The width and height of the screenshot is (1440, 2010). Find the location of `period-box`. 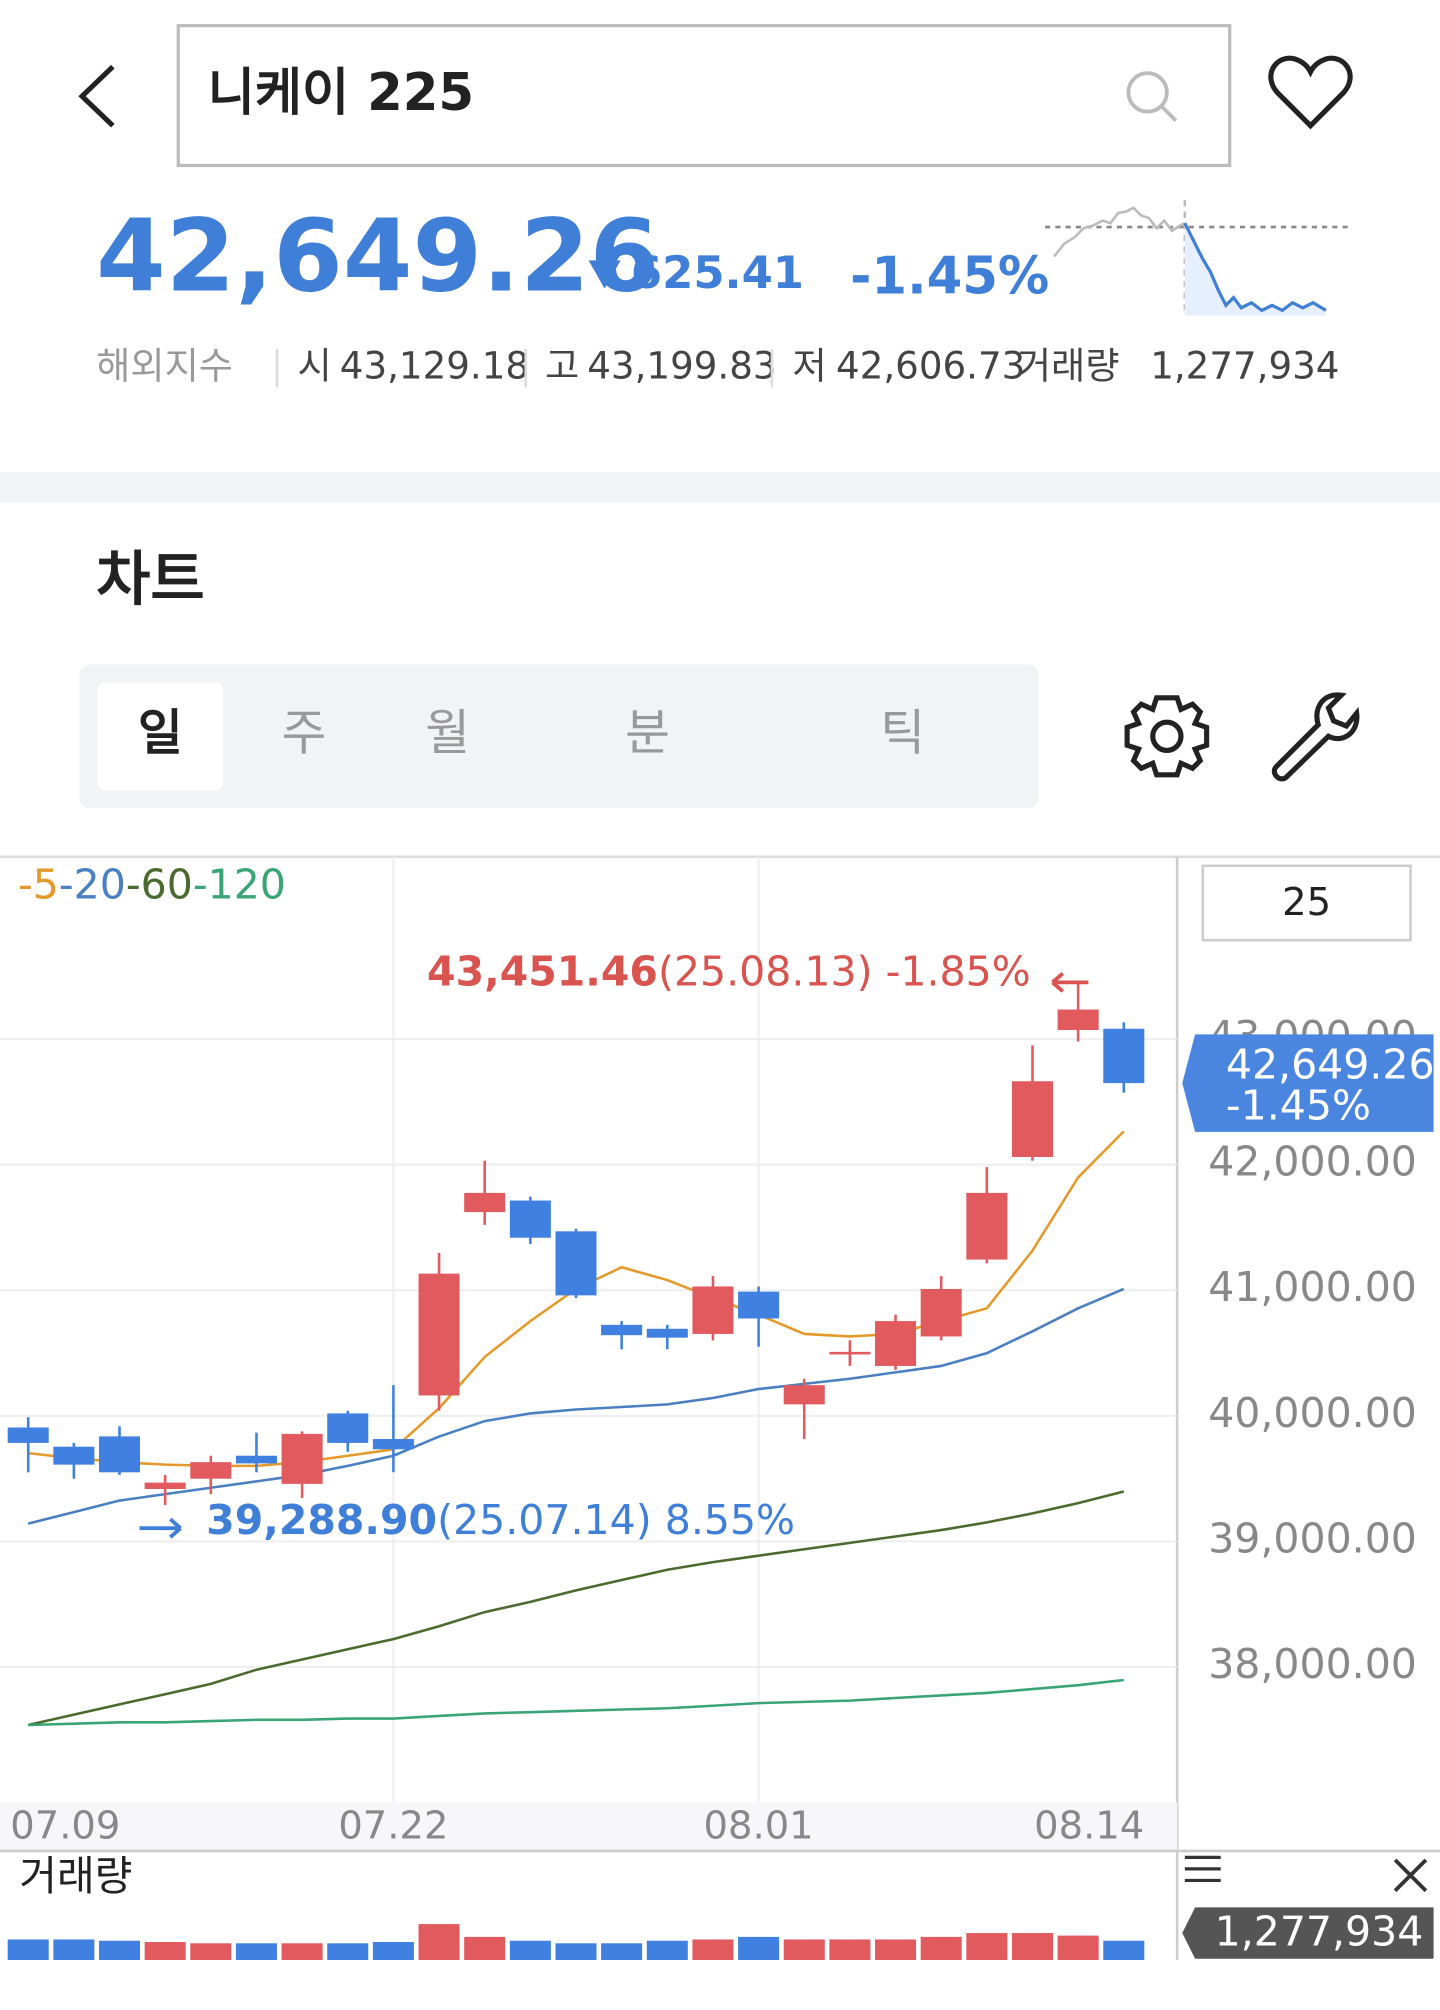

period-box is located at coordinates (1306, 903).